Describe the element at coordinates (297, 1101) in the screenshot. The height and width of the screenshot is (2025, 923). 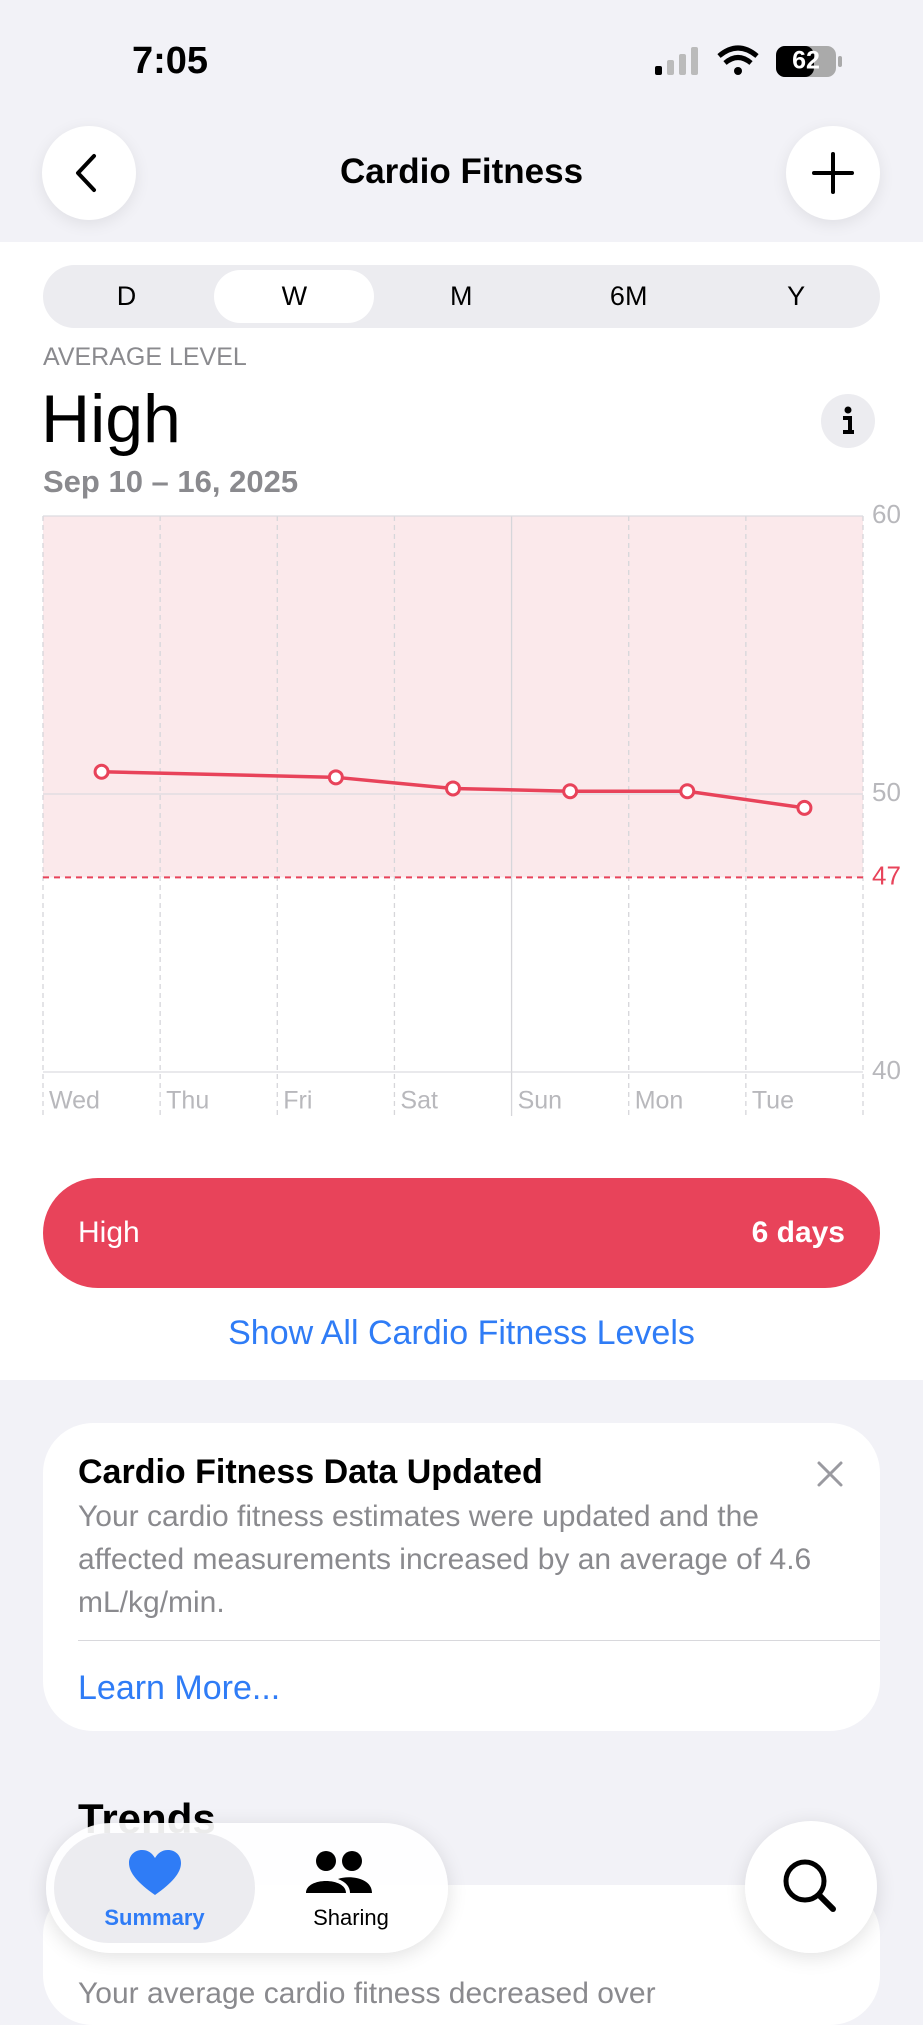
I see `x-tick-label: Fri` at that location.